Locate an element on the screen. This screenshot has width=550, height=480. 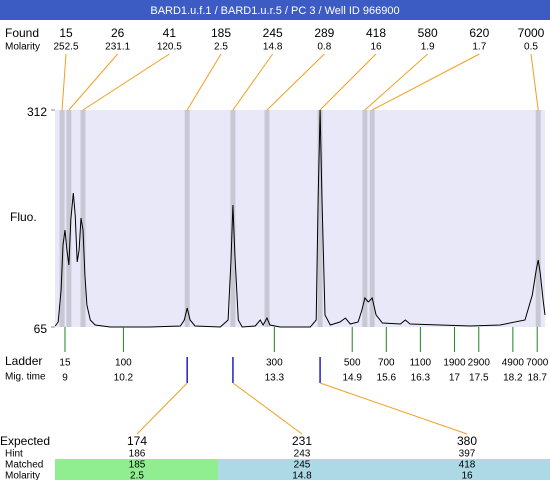
ladder-label: Ladder is located at coordinates (23, 361).